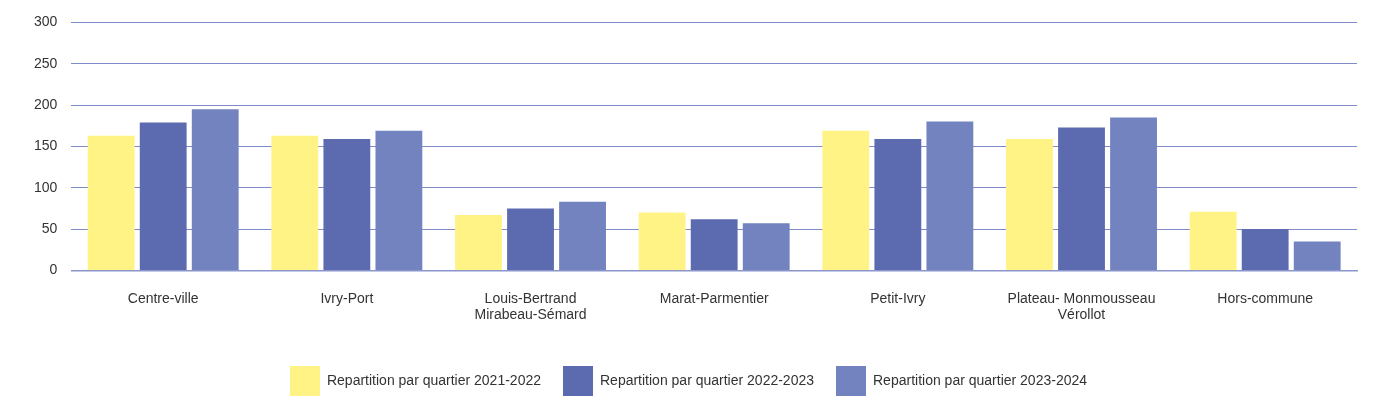  Describe the element at coordinates (163, 297) in the screenshot. I see `x-tick-label: Centre-ville` at that location.